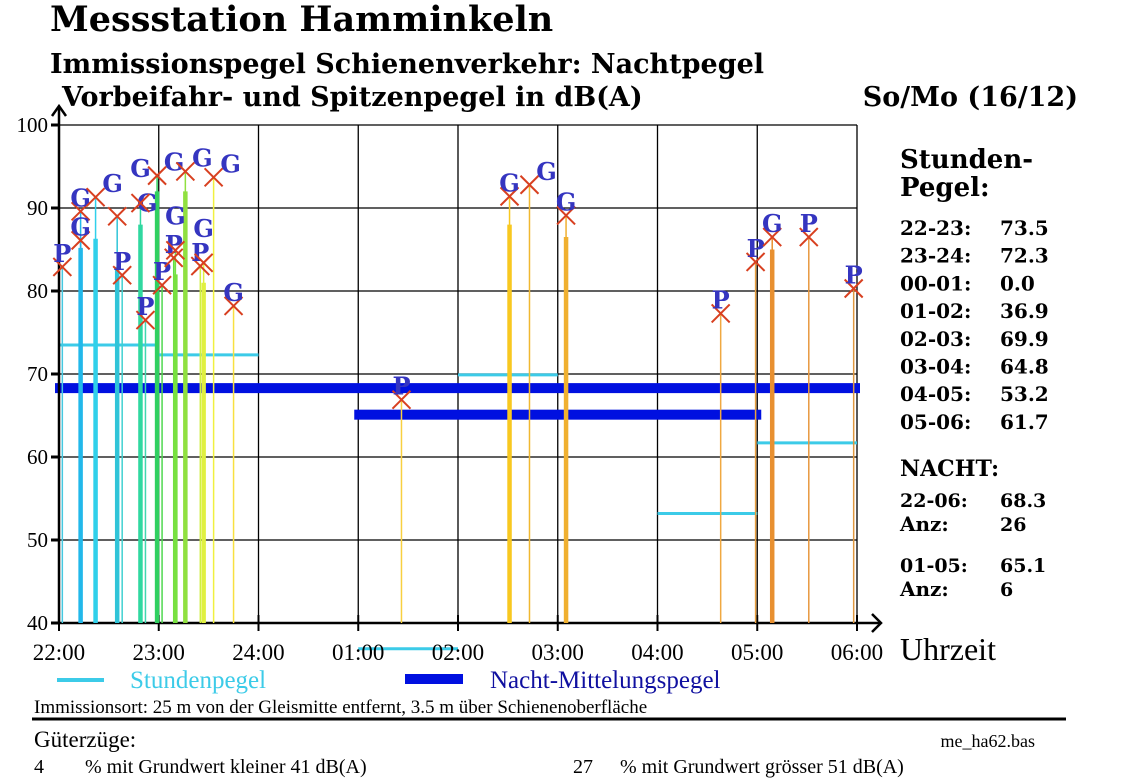  I want to click on pct-low-text: % mit Grundwert kleiner 41 dB(A), so click(226, 767).